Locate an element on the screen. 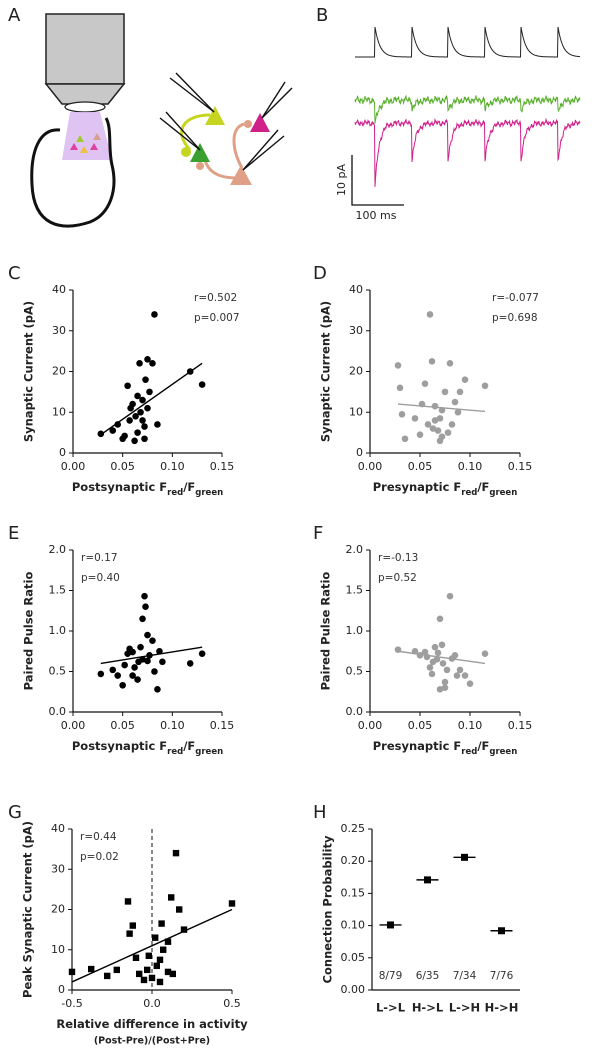  y-tick-label: 10 is located at coordinates (59, 411).